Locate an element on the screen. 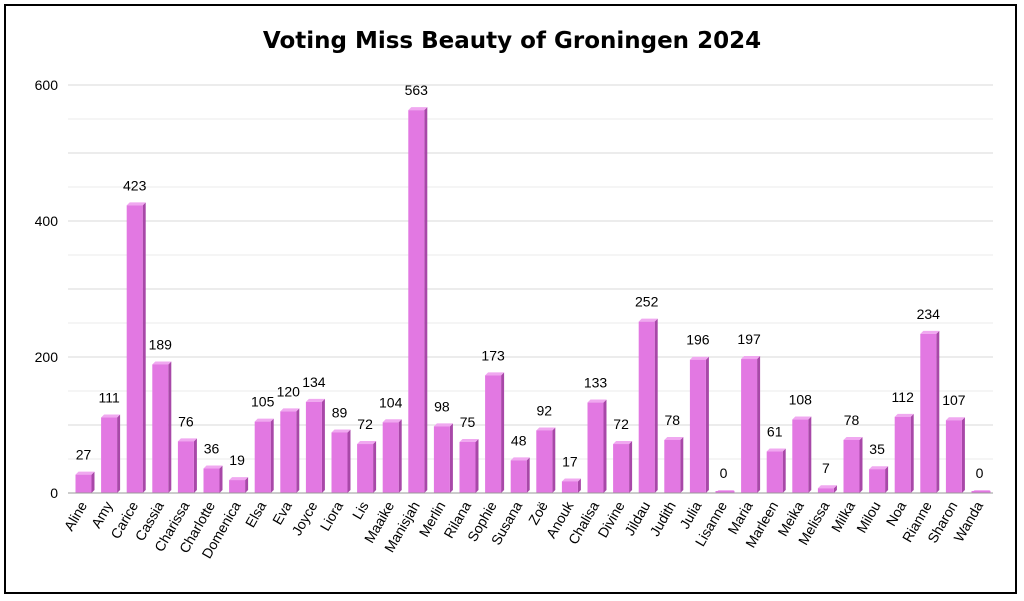  data-label: 234 is located at coordinates (929, 314).